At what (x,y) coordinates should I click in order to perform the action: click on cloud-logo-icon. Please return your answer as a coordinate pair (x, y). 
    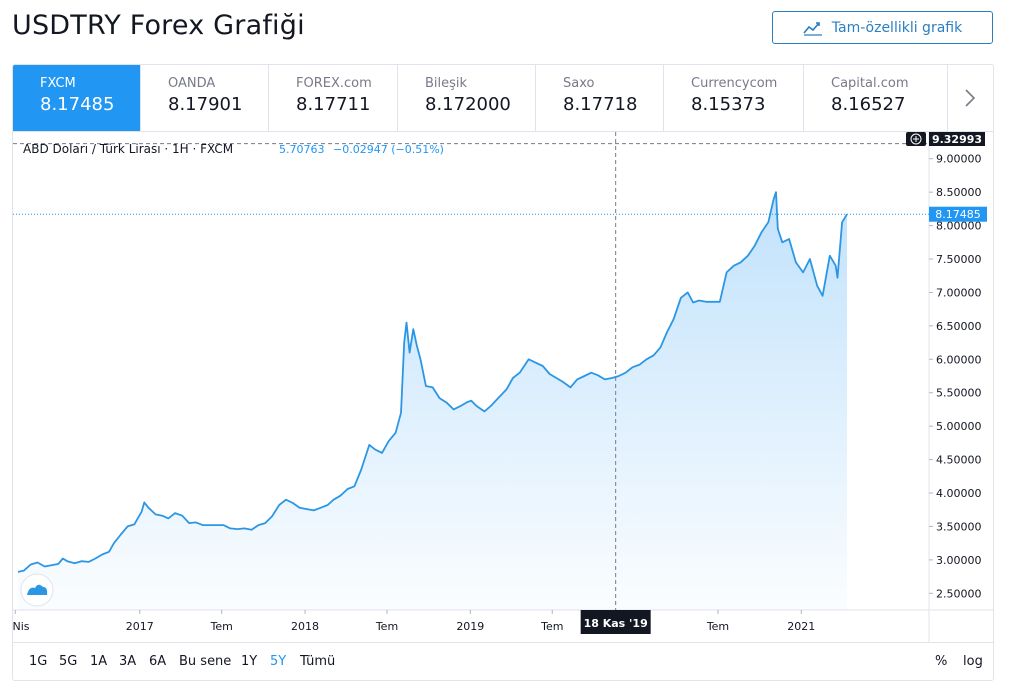
    Looking at the image, I should click on (37, 589).